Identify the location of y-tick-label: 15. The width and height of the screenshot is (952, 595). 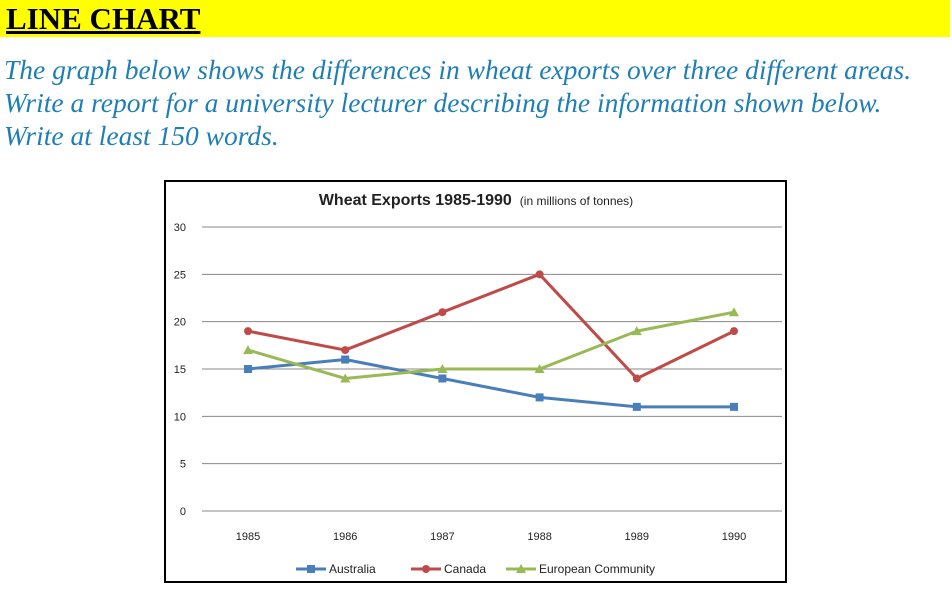
(180, 370).